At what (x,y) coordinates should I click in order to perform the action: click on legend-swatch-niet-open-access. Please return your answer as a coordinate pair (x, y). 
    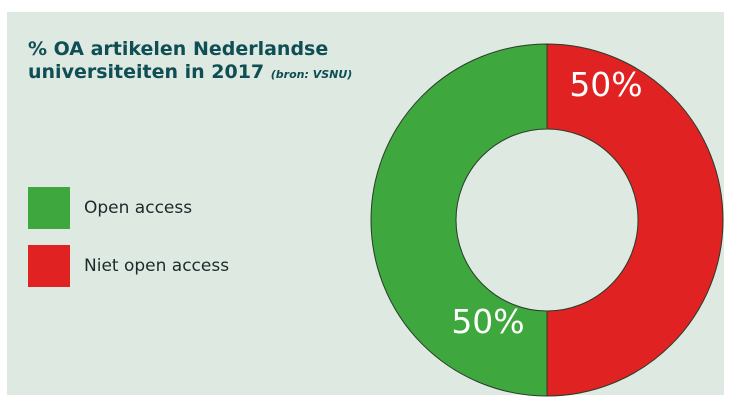
    Looking at the image, I should click on (49, 266).